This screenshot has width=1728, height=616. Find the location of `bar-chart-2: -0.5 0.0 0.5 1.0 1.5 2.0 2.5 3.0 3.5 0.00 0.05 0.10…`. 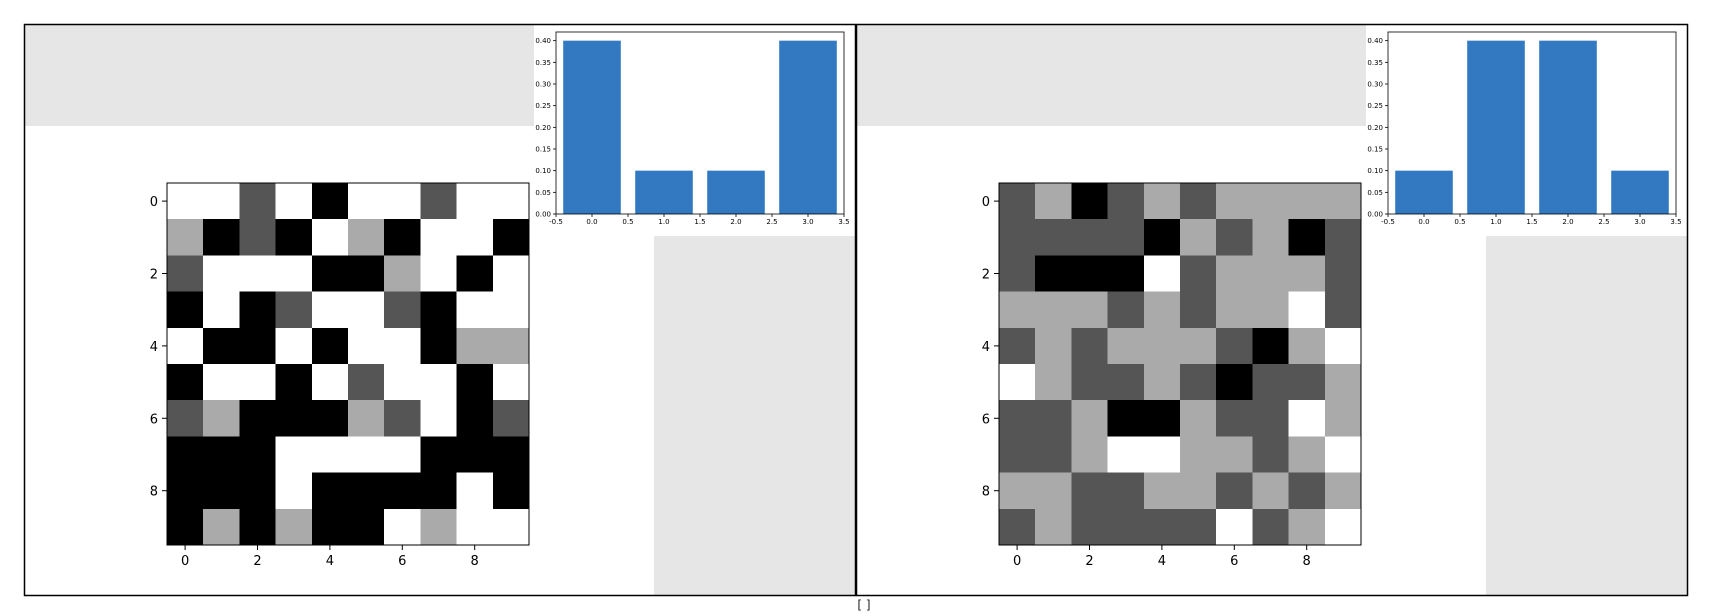

bar-chart-2: -0.5 0.0 0.5 1.0 1.5 2.0 2.5 3.0 3.5 0.00 0.05 0.10… is located at coordinates (1527, 130).